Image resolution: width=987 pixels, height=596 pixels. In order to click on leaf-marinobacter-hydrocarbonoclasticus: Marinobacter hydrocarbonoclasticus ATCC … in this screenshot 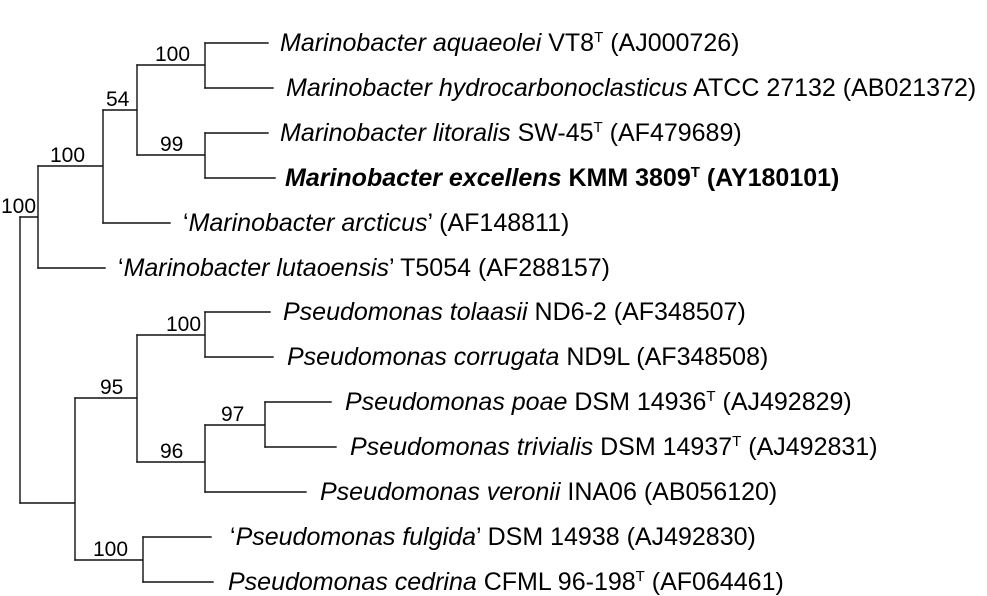, I will do `click(631, 90)`.